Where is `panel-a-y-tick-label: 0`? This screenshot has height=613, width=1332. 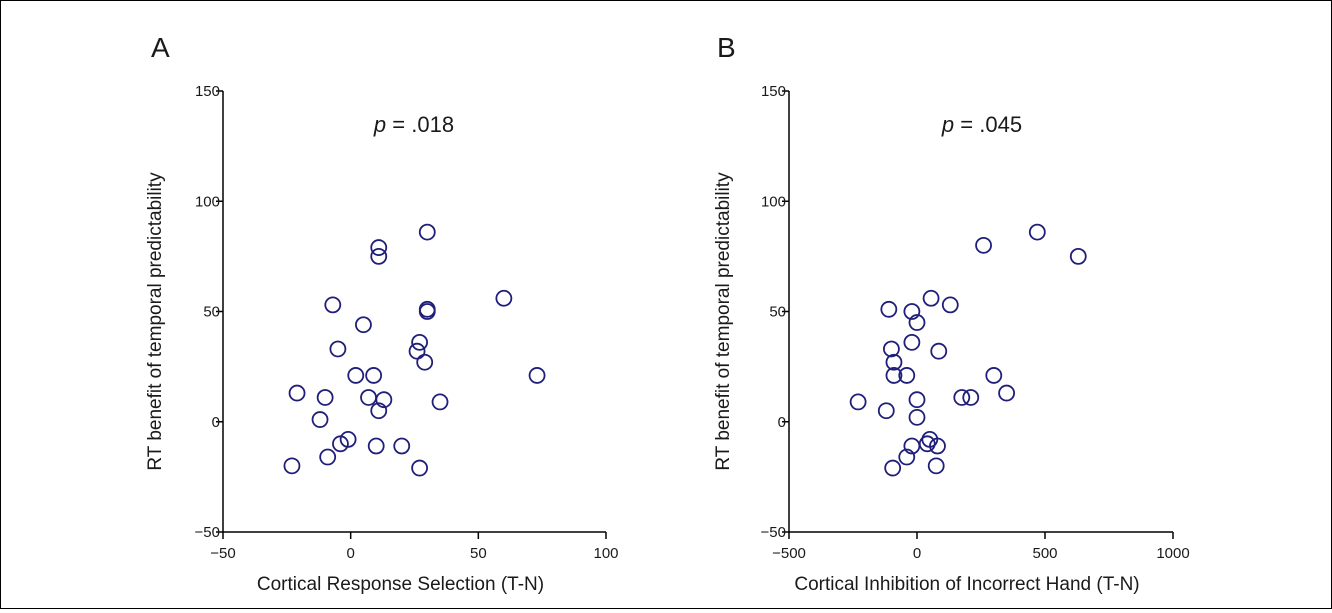 panel-a-y-tick-label: 0 is located at coordinates (216, 422).